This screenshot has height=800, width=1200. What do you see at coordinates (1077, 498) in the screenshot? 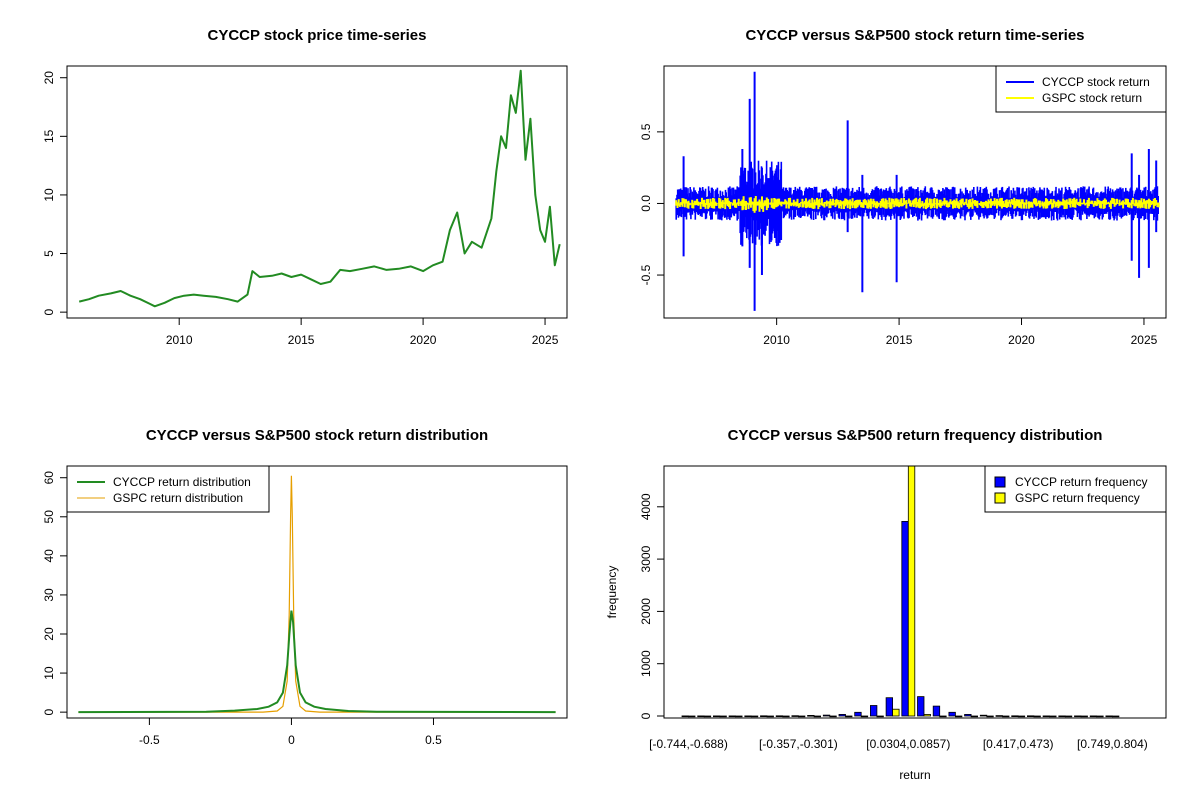
I see `legend-label: GSPC return frequency` at bounding box center [1077, 498].